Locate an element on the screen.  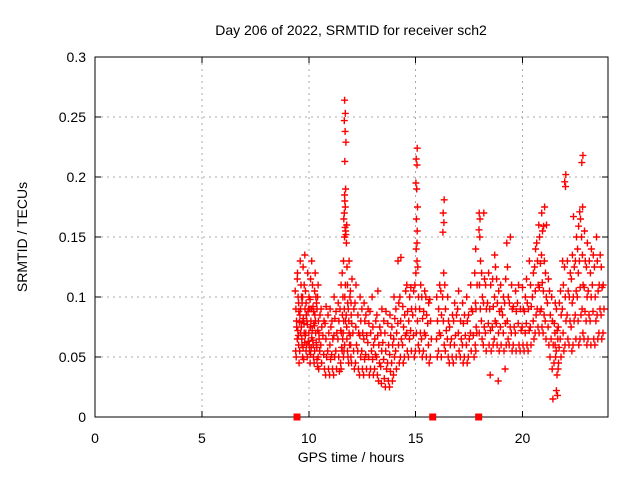
y-tick-label: 0.2 is located at coordinates (77, 177).